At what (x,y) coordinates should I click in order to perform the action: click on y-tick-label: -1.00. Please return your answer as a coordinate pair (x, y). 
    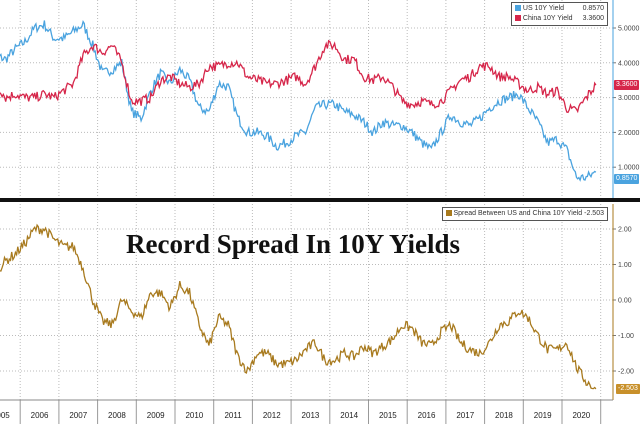
    Looking at the image, I should click on (626, 336).